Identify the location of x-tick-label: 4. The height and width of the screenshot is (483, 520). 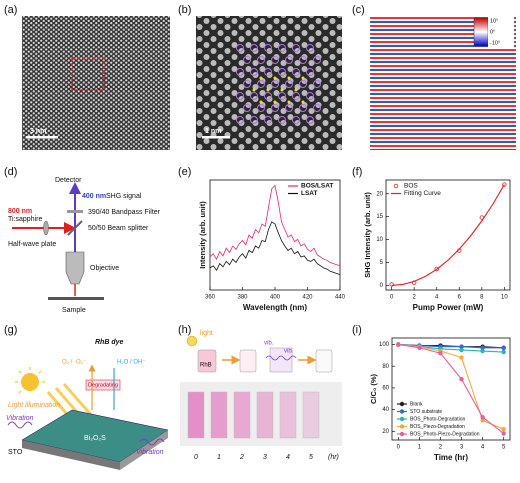
(483, 448).